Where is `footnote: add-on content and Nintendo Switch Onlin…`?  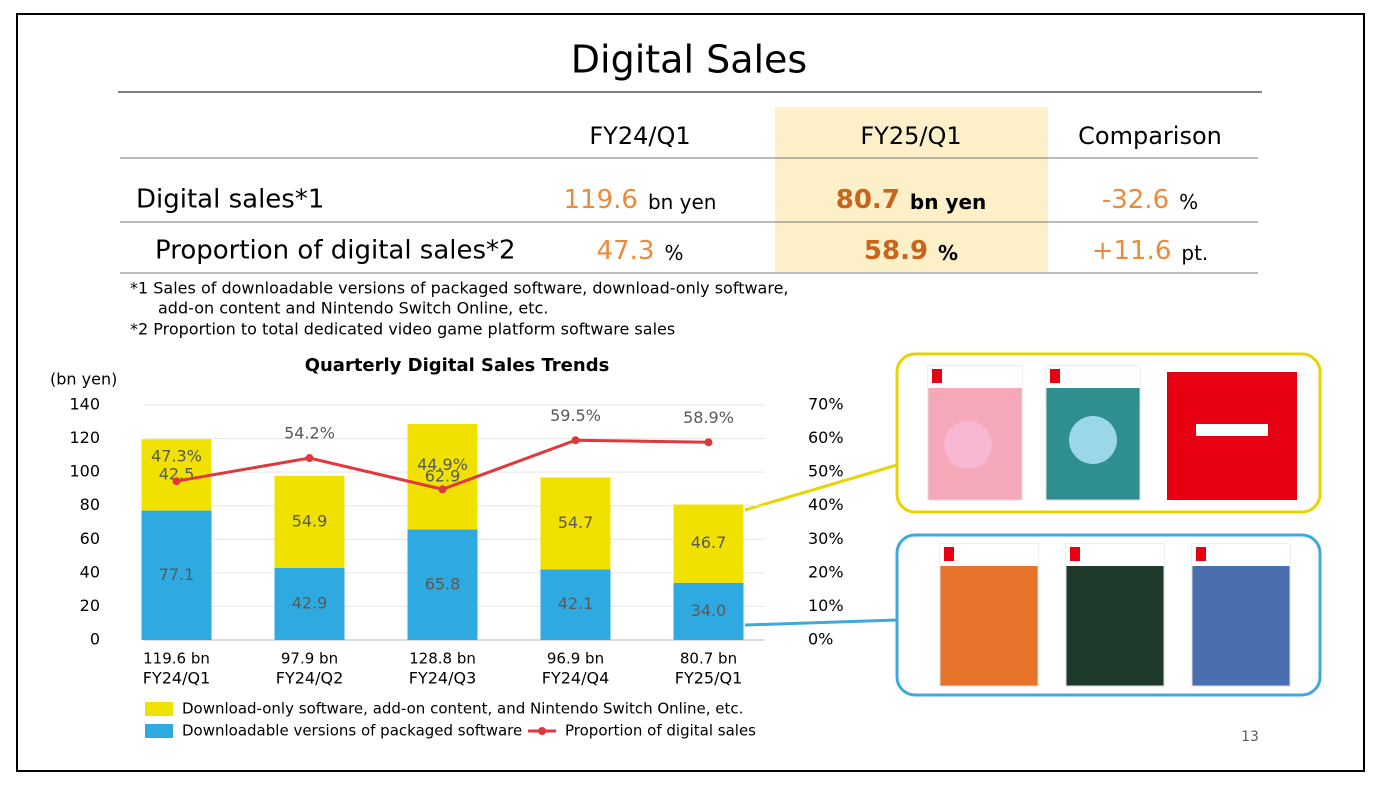 footnote: add-on content and Nintendo Switch Onlin… is located at coordinates (353, 308).